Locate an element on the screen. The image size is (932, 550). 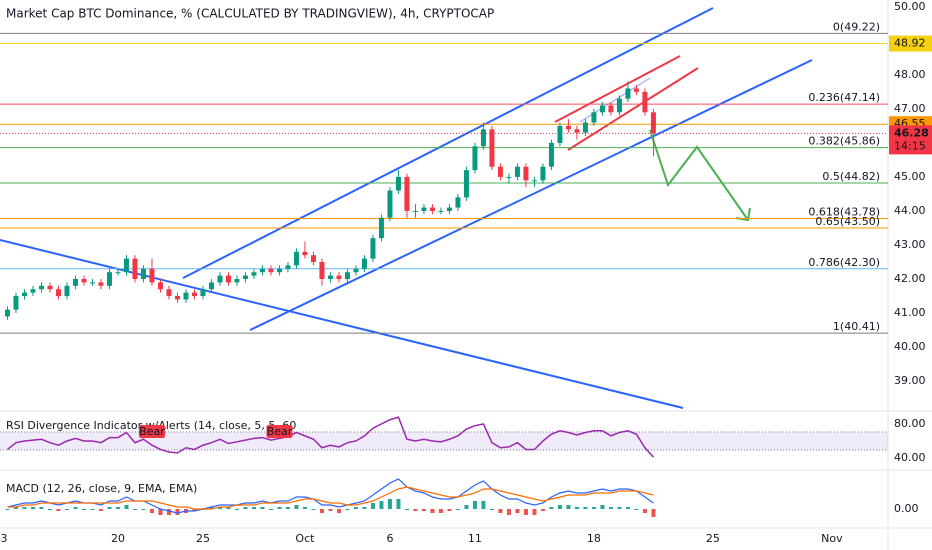
y-tick-label: 47.00 is located at coordinates (910, 108).